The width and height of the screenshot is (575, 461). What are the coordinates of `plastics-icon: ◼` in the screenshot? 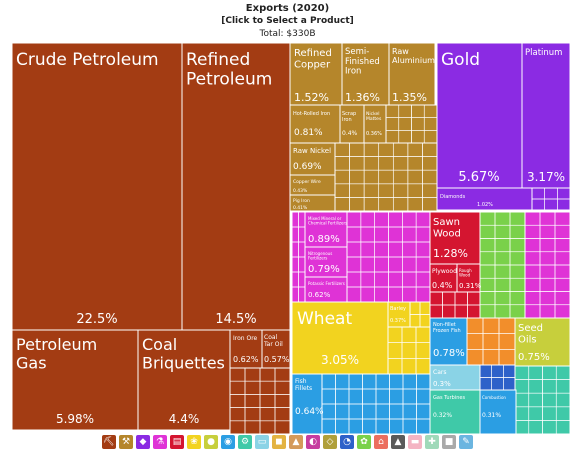 It's located at (279, 442).